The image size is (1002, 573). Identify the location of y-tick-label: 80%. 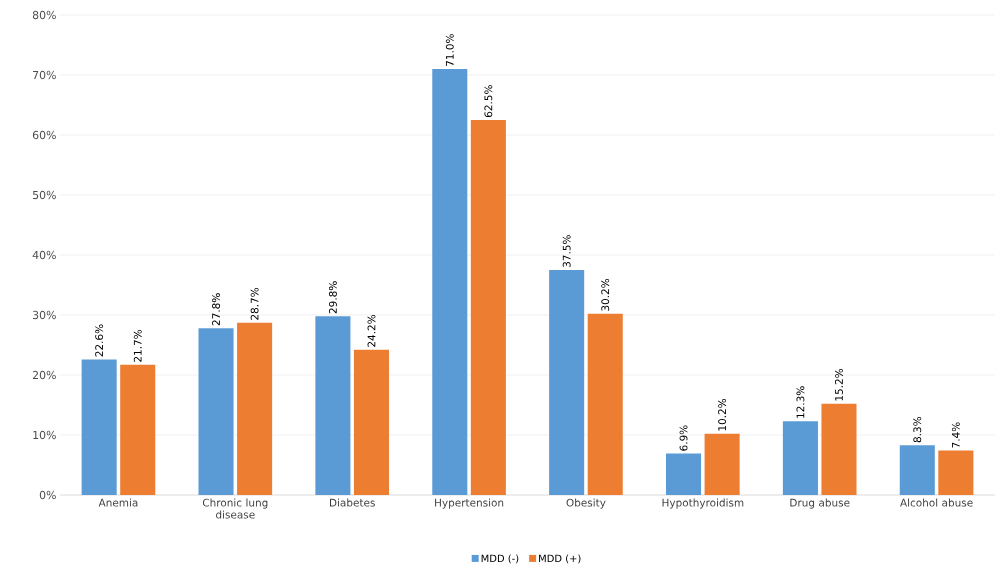
(44, 15).